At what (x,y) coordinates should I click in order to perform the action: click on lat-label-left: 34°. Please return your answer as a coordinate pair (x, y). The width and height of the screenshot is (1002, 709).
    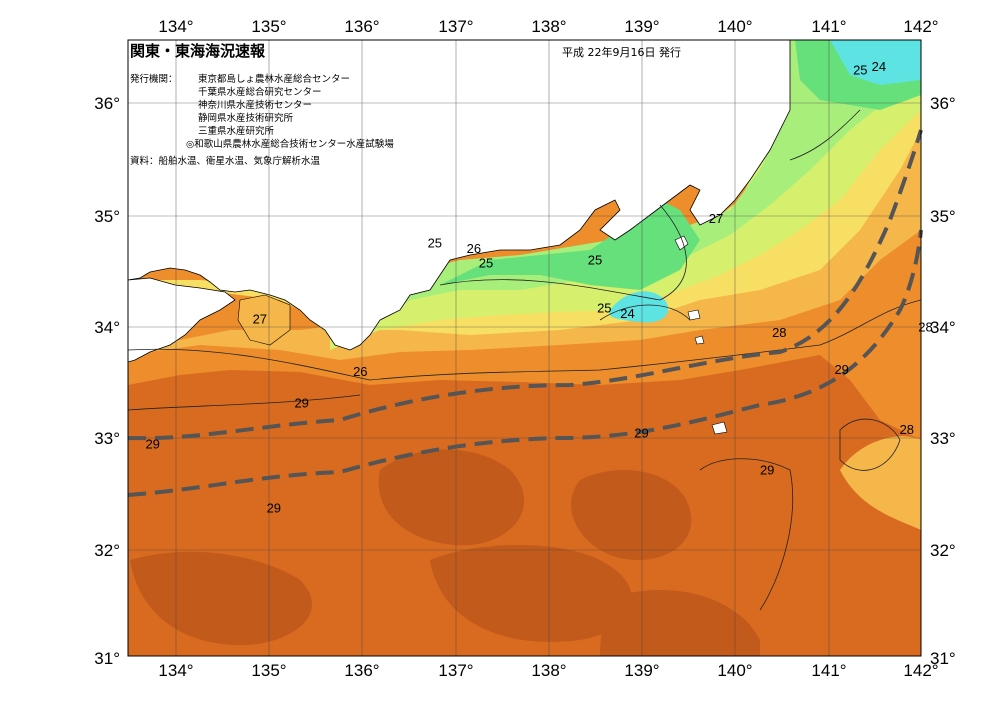
    Looking at the image, I should click on (107, 327).